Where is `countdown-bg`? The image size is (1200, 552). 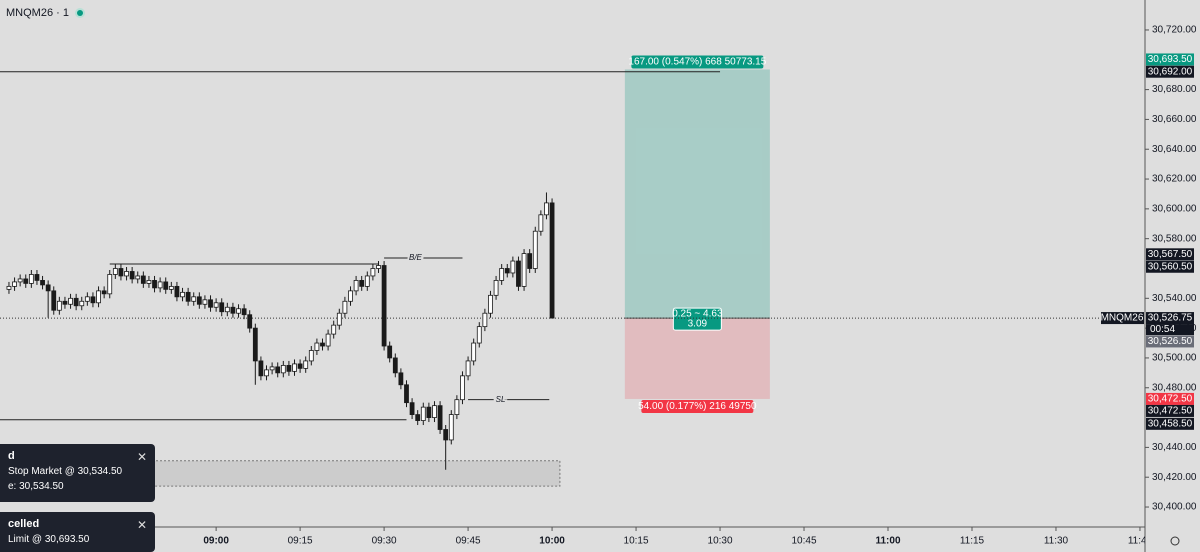 countdown-bg is located at coordinates (1170, 330).